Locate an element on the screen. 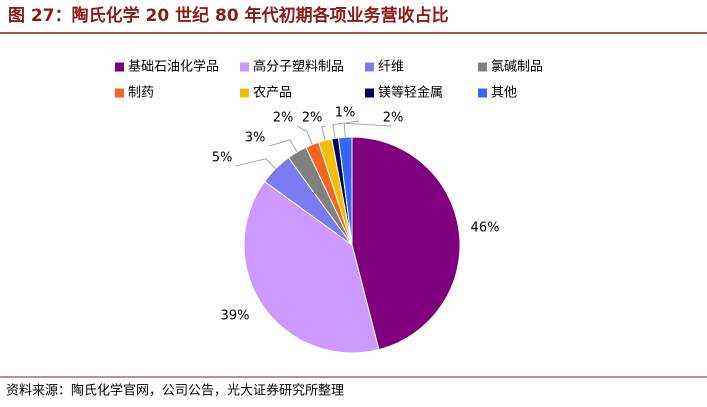 This screenshot has height=407, width=707. legend-label: 氯碱制品 is located at coordinates (517, 67).